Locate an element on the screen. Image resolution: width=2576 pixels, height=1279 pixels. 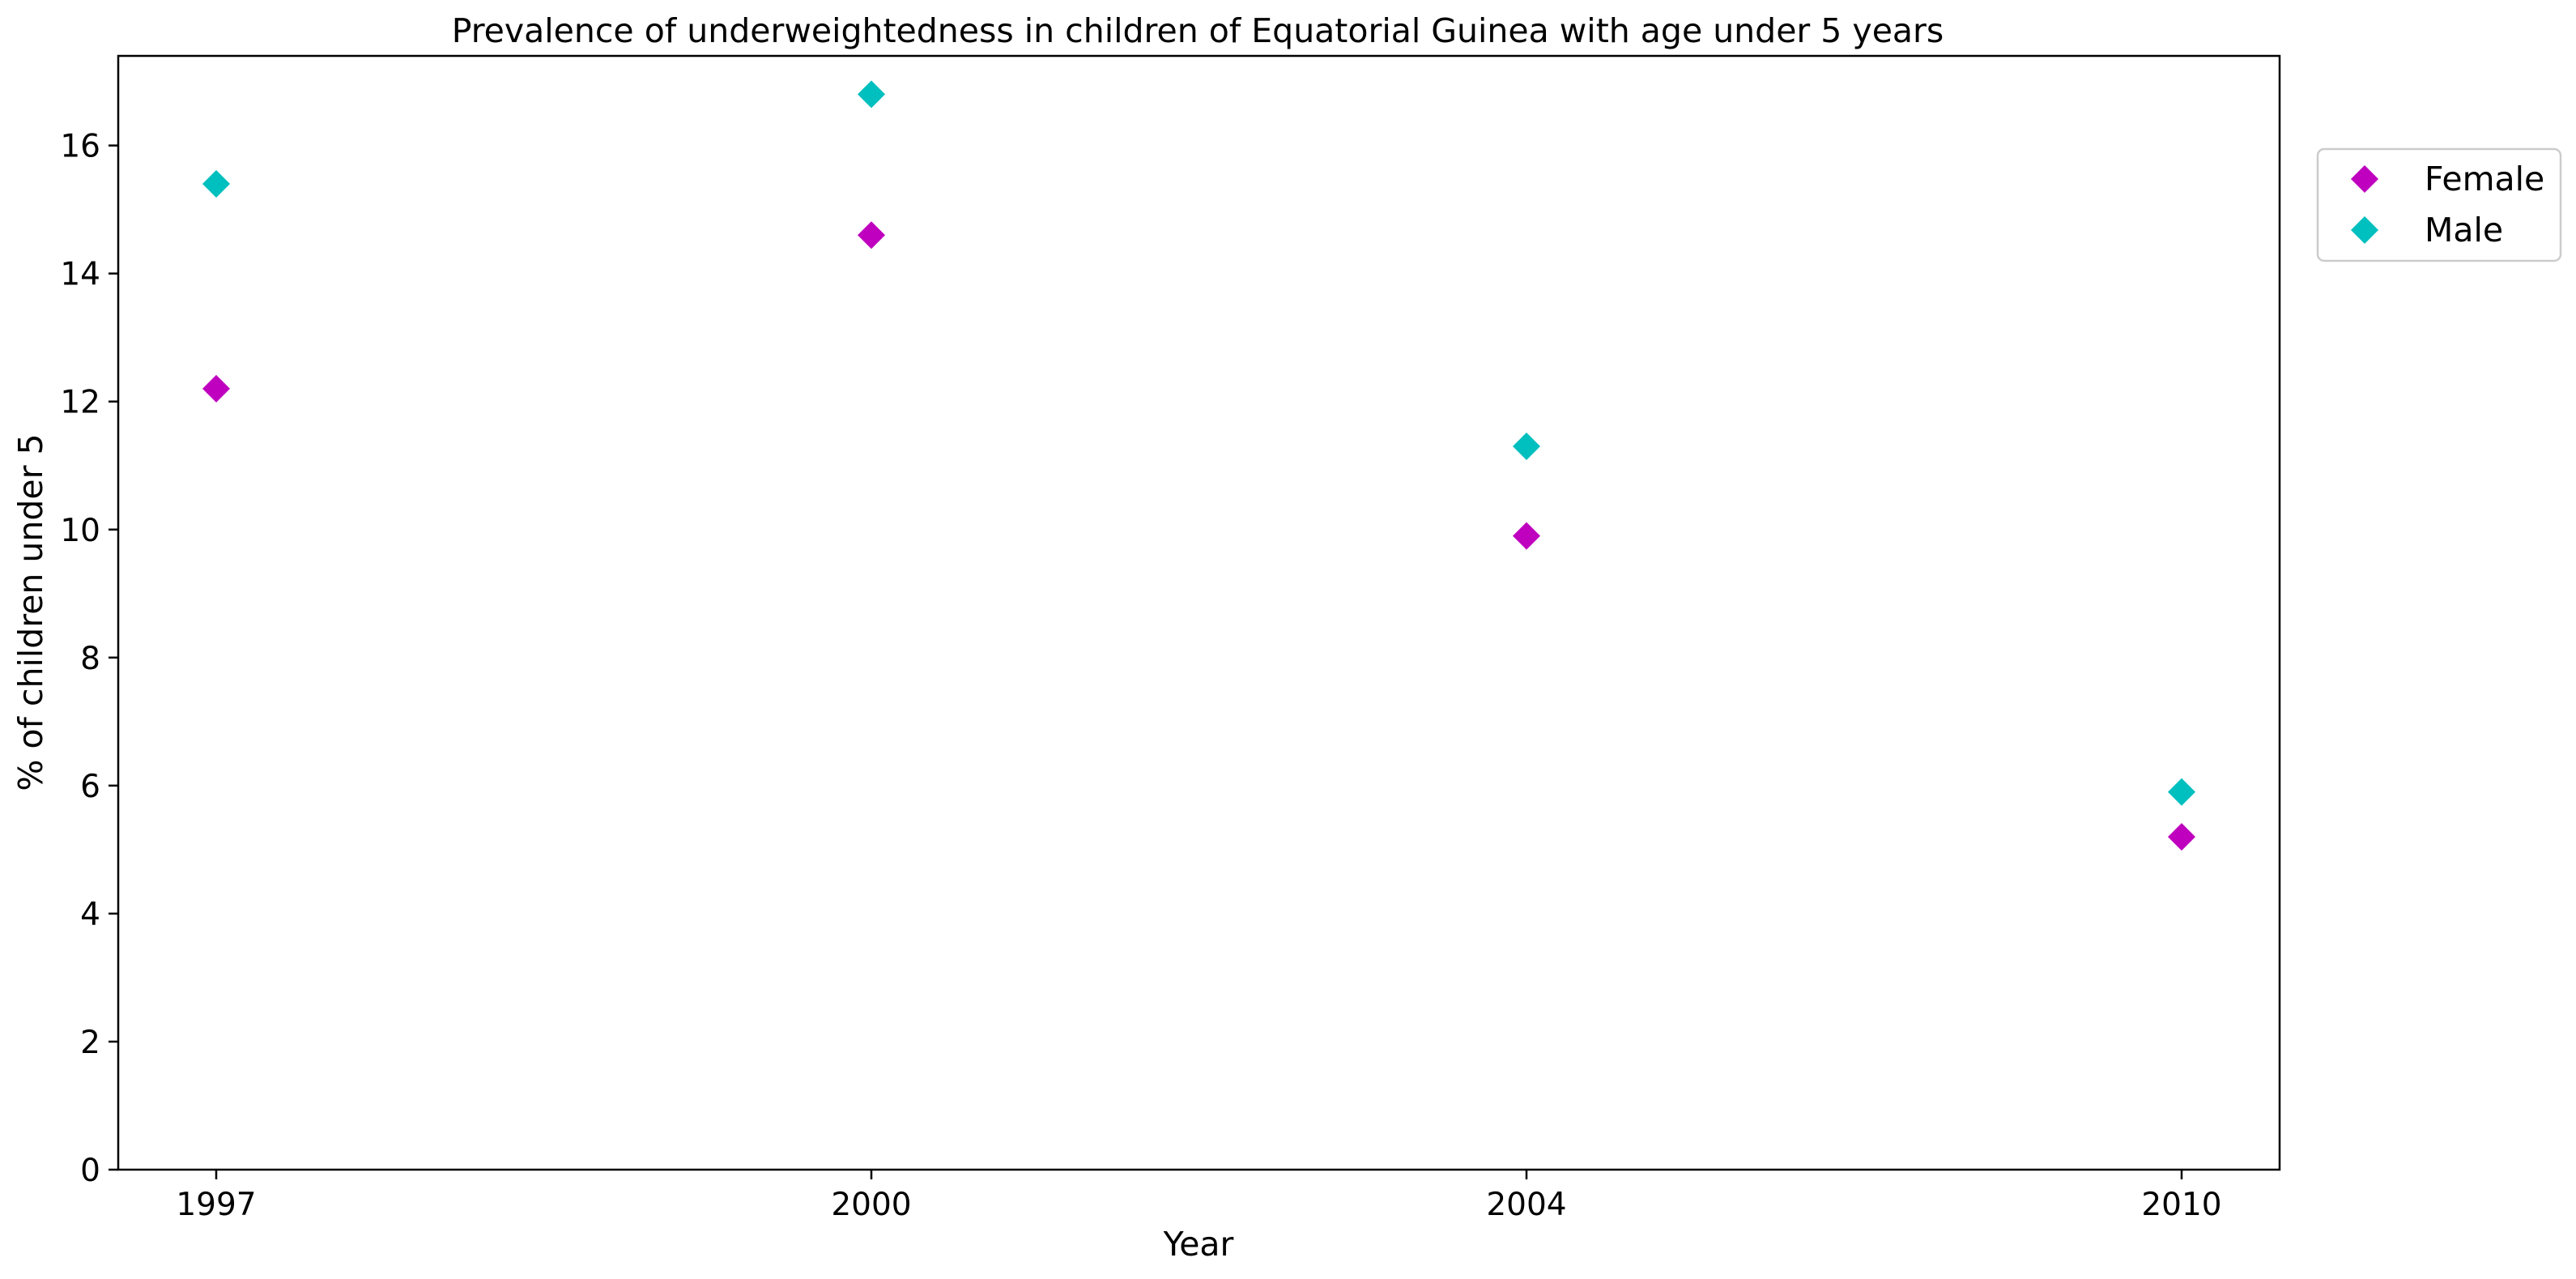
y-tick-label: 16 is located at coordinates (80, 147).